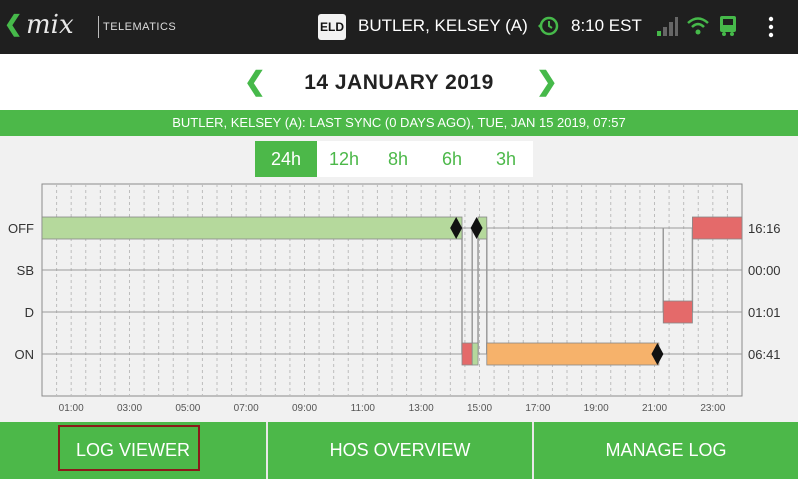 The width and height of the screenshot is (798, 479). Describe the element at coordinates (606, 25) in the screenshot. I see `time-display: 8:10 EST` at that location.